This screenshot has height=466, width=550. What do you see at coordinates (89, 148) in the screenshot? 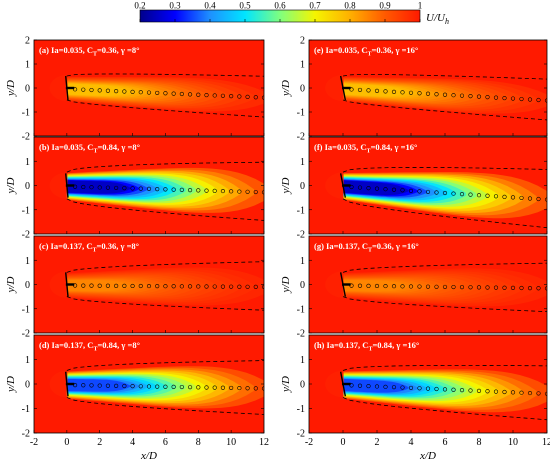
I see `panel-label: (b) Ia=0.035, CT=0.84, γ =8°` at bounding box center [89, 148].